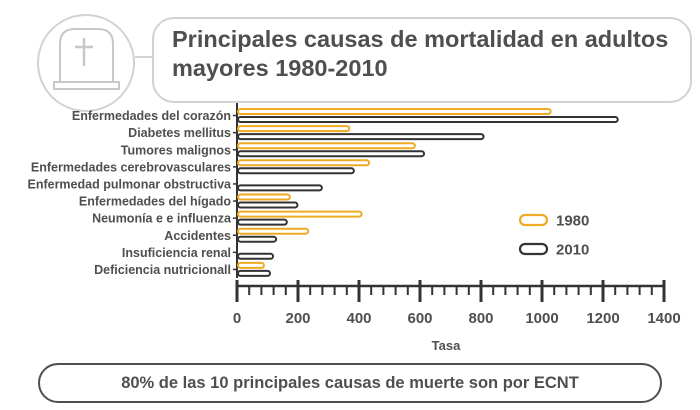 The height and width of the screenshot is (410, 700). I want to click on title-connector, so click(144, 57).